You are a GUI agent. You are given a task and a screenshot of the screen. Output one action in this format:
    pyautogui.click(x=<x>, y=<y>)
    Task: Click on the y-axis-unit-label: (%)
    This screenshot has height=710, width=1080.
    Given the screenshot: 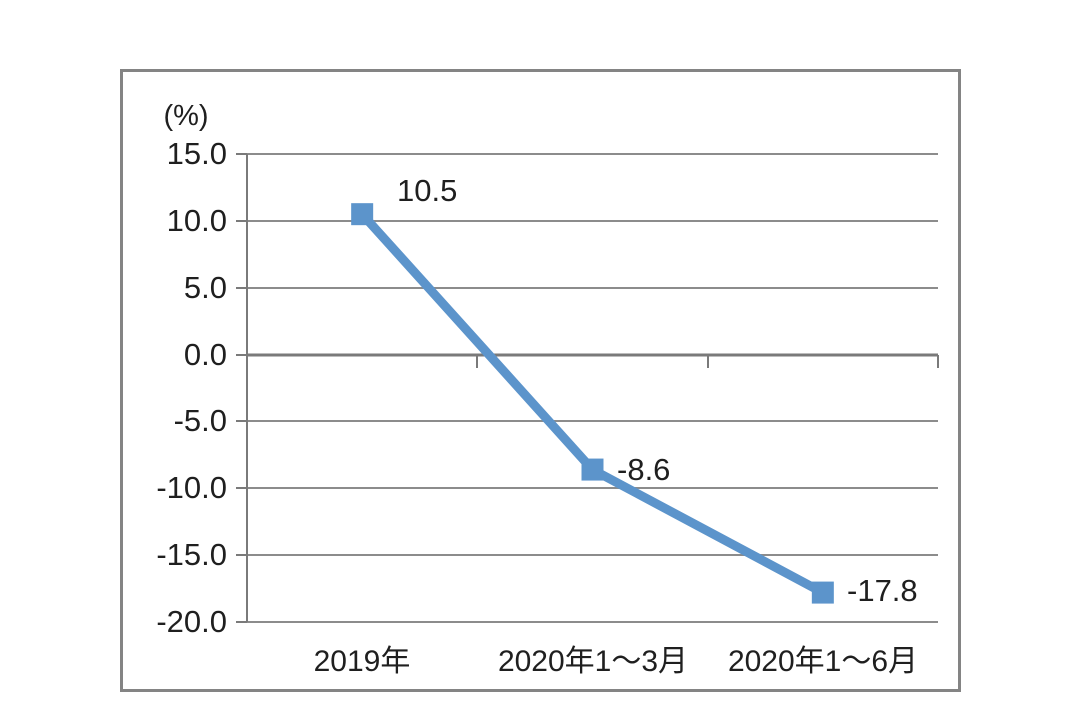 What is the action you would take?
    pyautogui.click(x=186, y=116)
    